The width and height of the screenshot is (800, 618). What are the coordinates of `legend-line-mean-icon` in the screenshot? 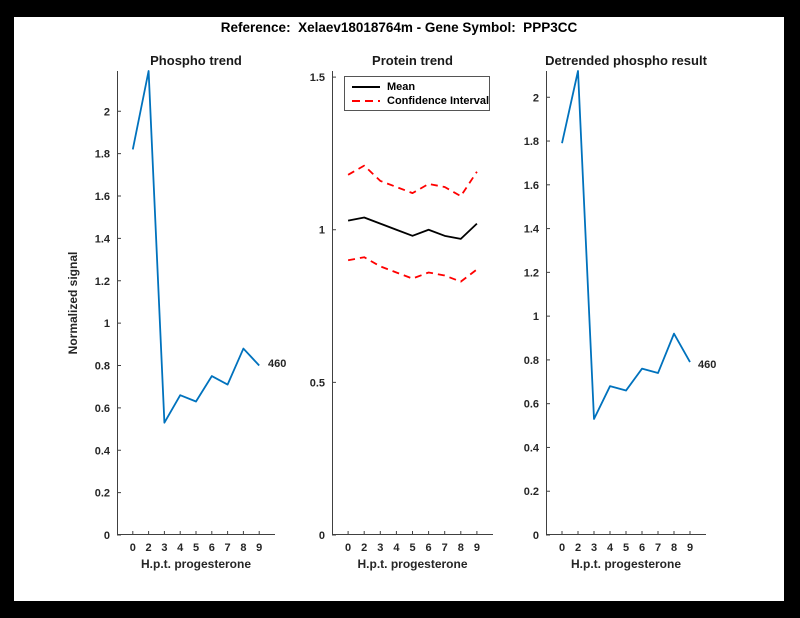 It's located at (366, 87).